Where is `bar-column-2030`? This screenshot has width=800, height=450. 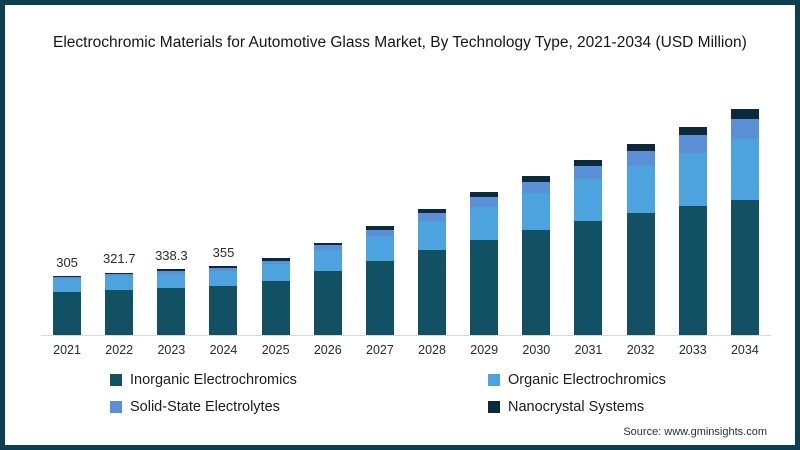 bar-column-2030 is located at coordinates (536, 217).